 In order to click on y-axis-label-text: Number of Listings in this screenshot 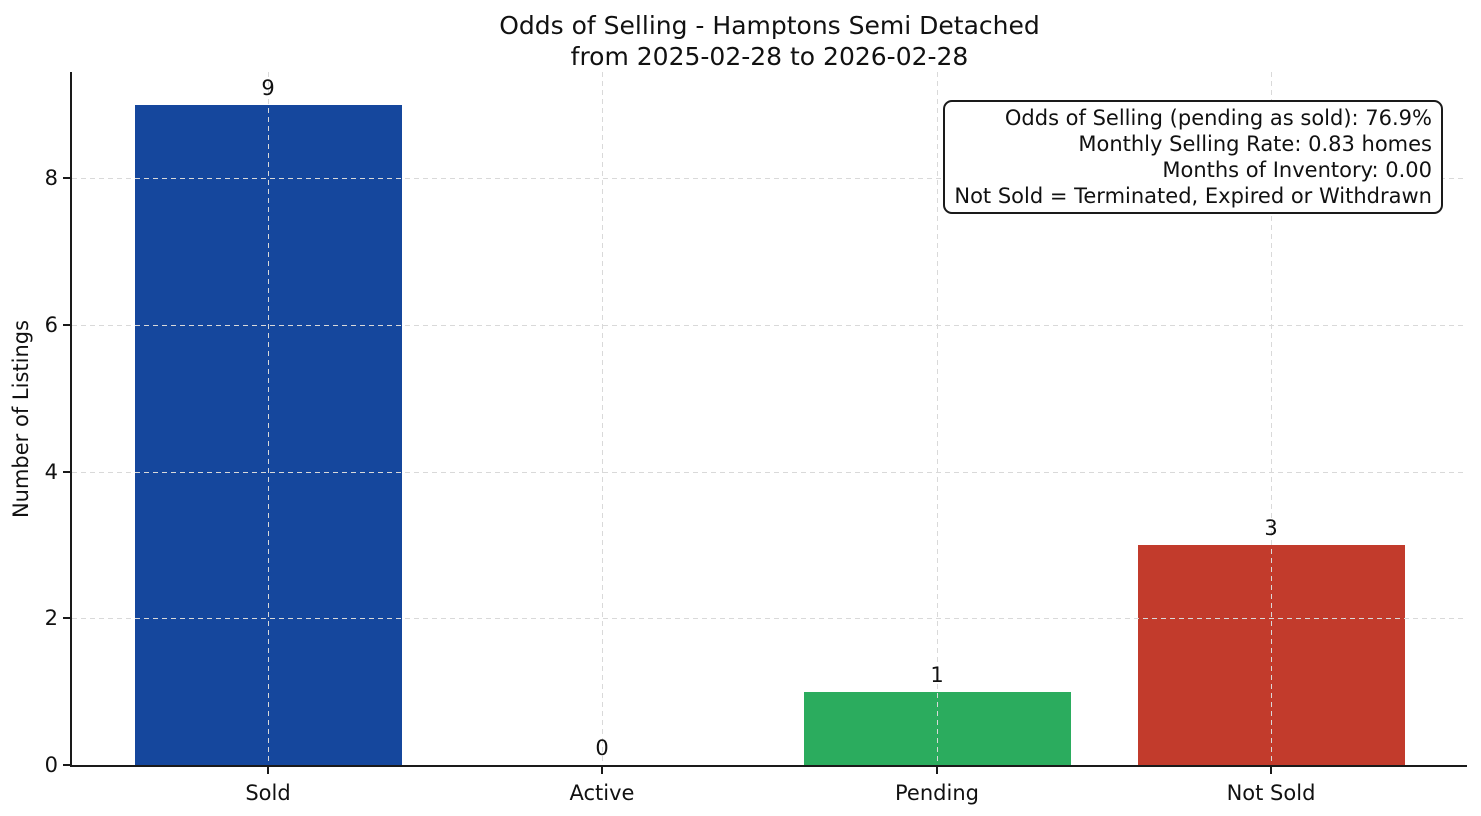, I will do `click(21, 418)`.